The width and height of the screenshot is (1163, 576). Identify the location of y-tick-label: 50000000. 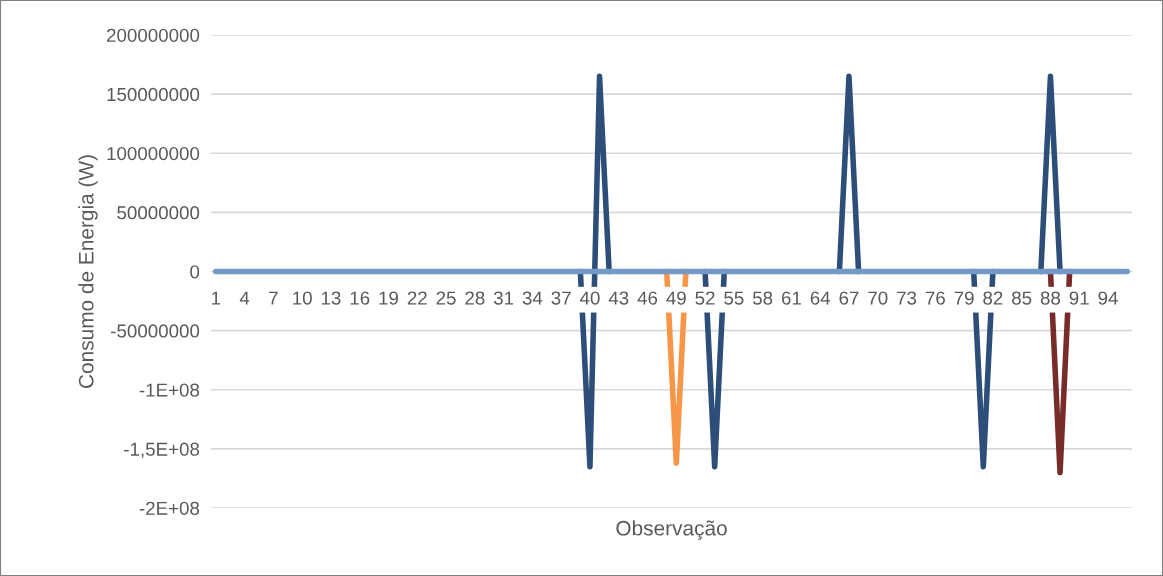
(158, 213).